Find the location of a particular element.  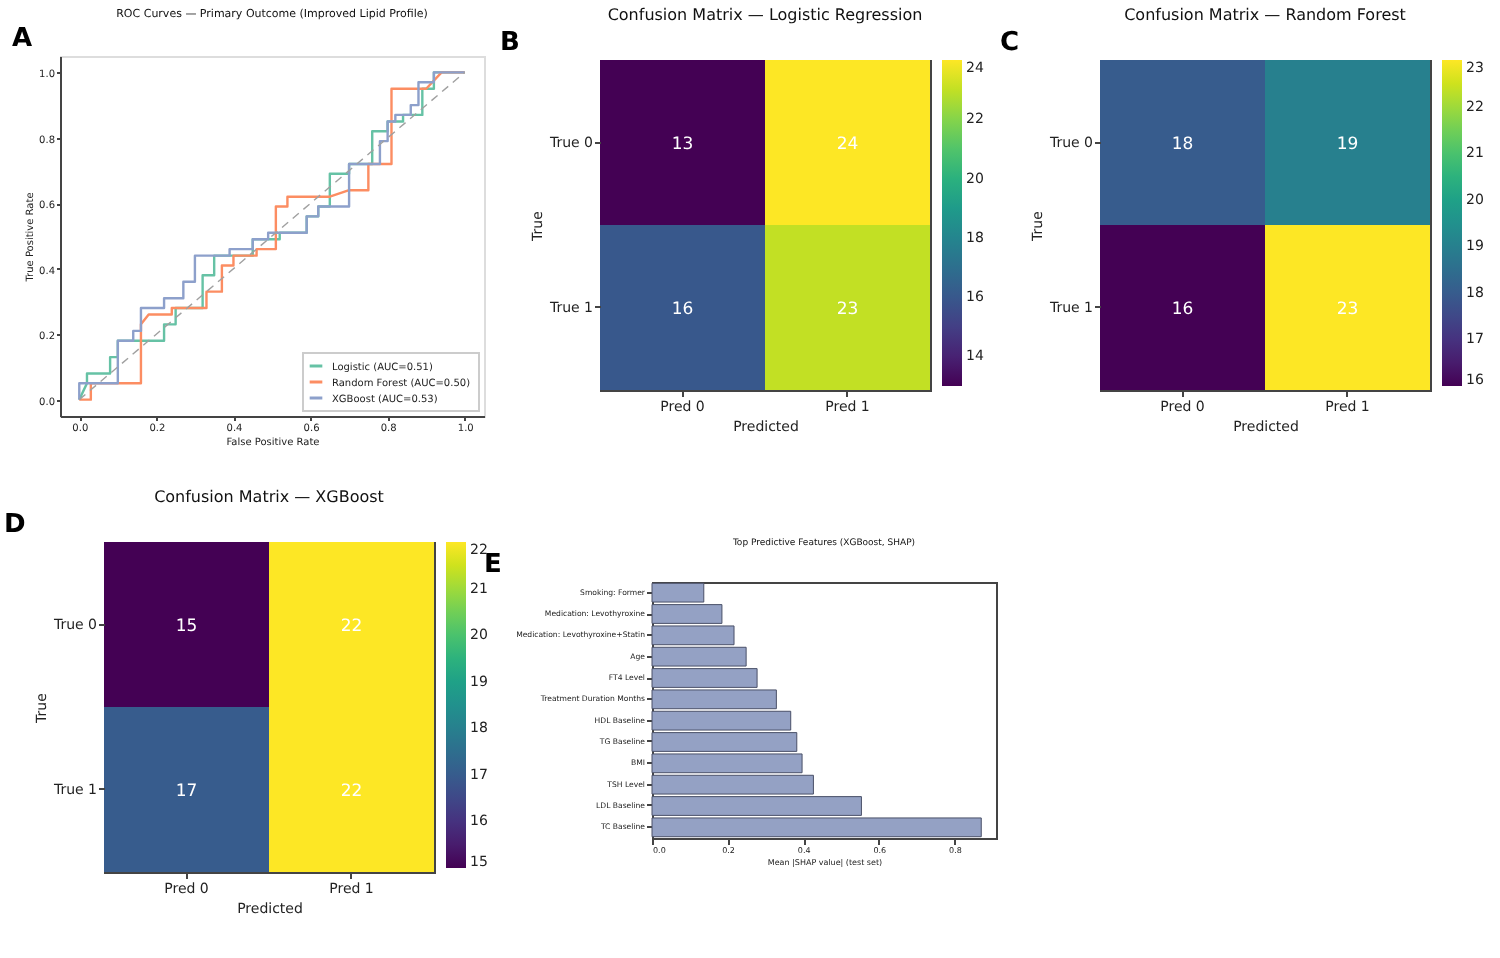

text: B is located at coordinates (510, 43).